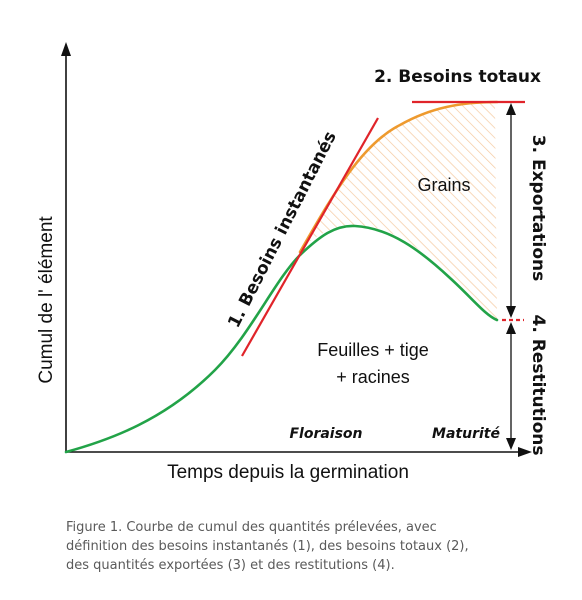  I want to click on racines-label: + racines, so click(373, 377).